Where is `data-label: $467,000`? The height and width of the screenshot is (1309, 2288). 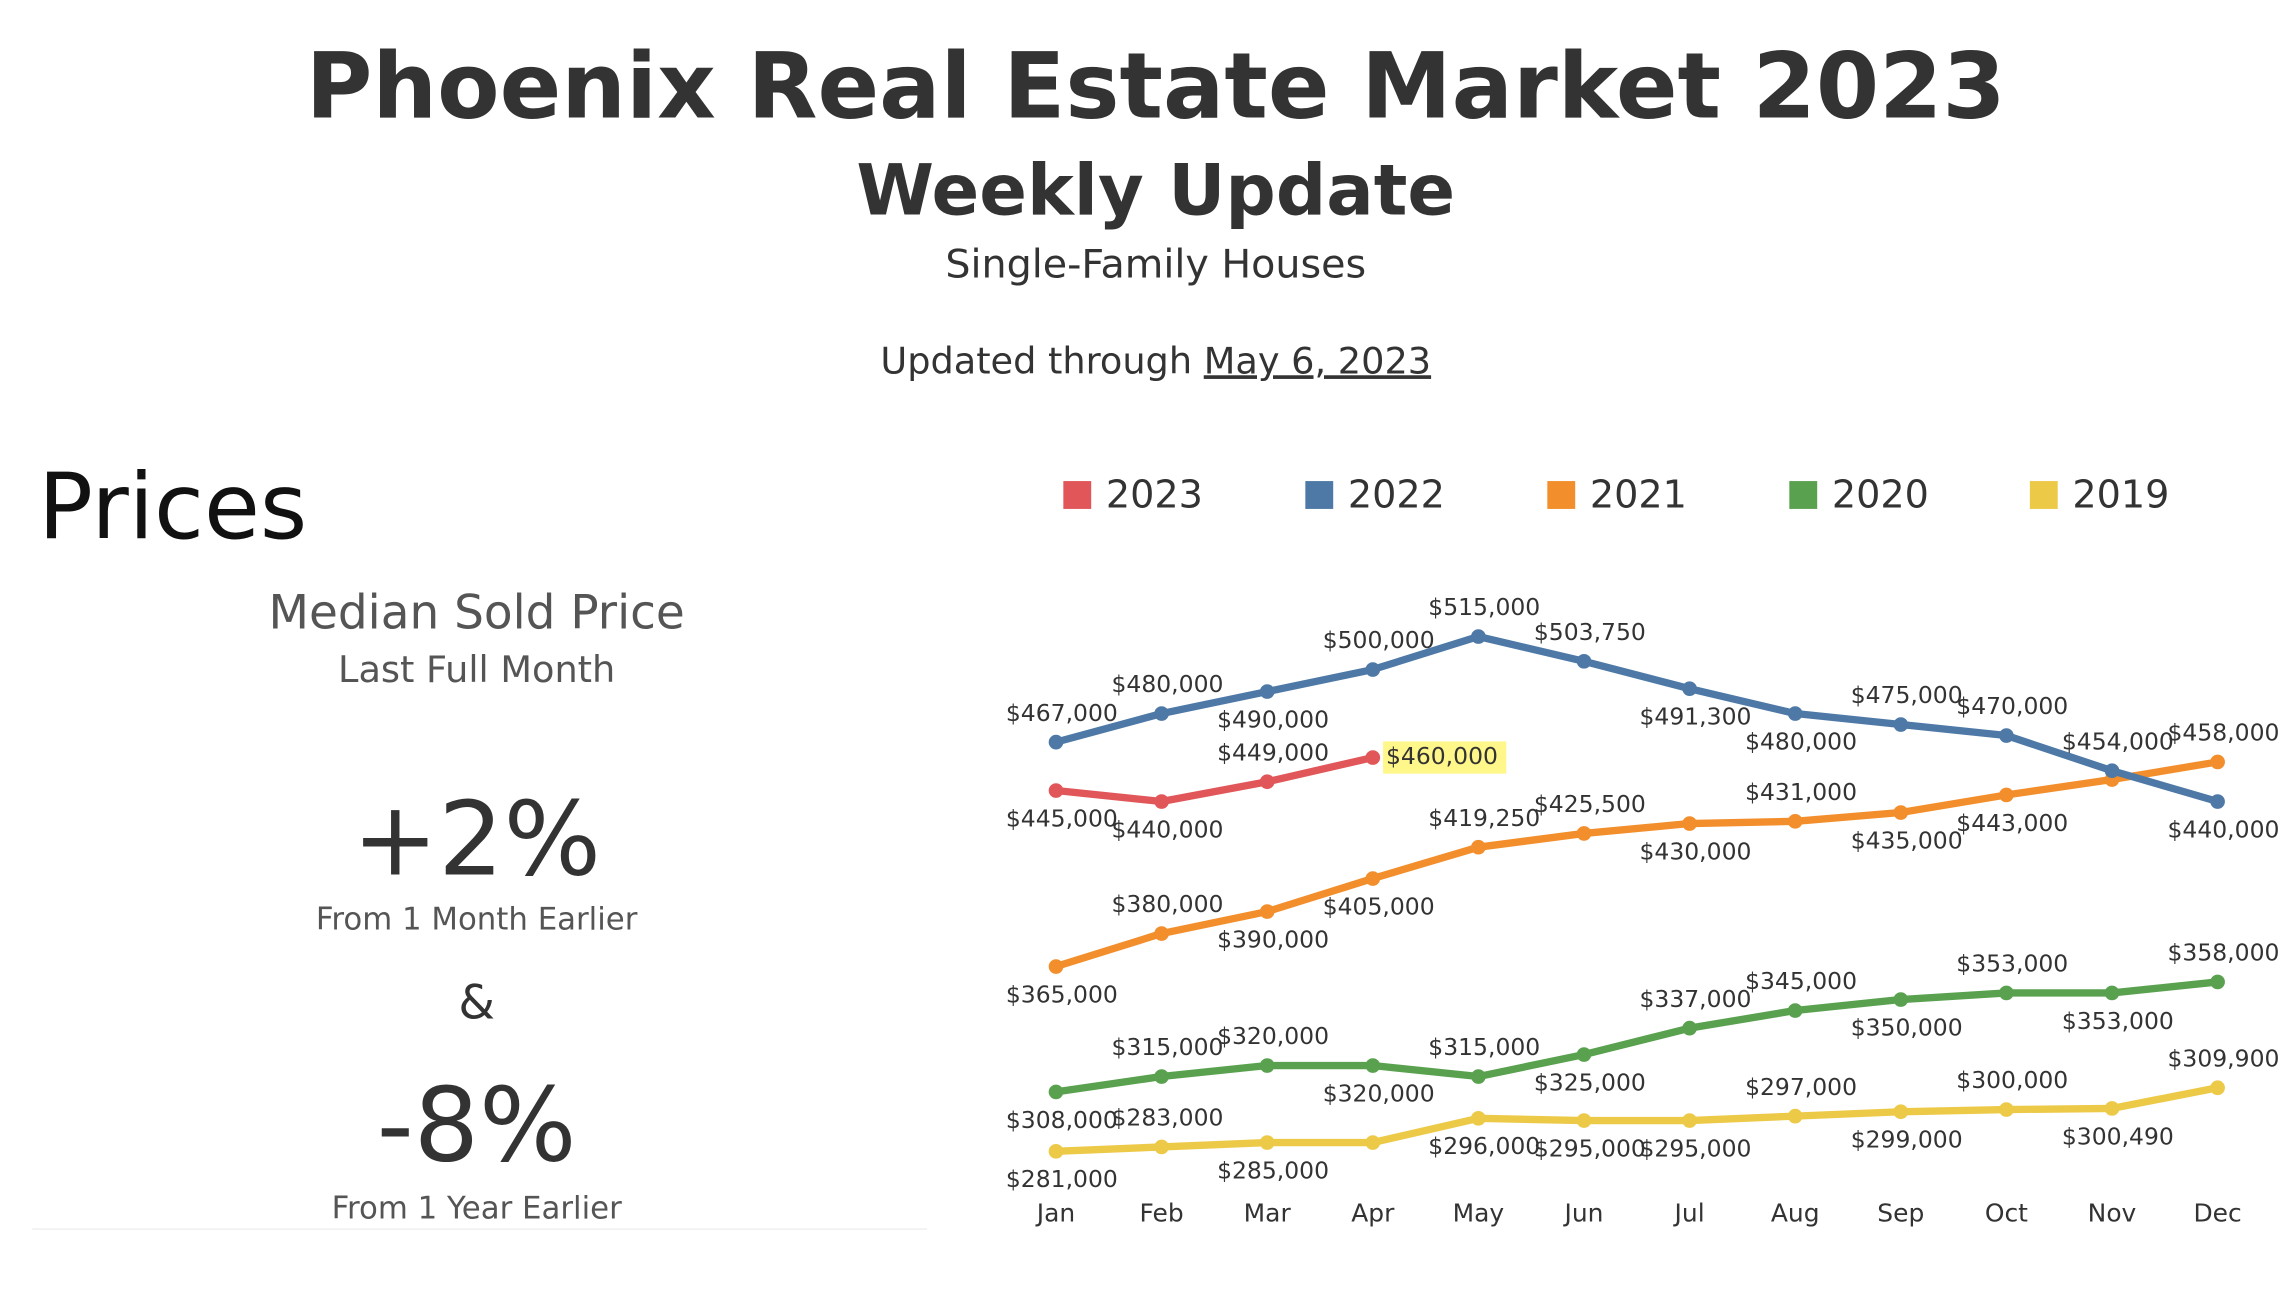
data-label: $467,000 is located at coordinates (1062, 713).